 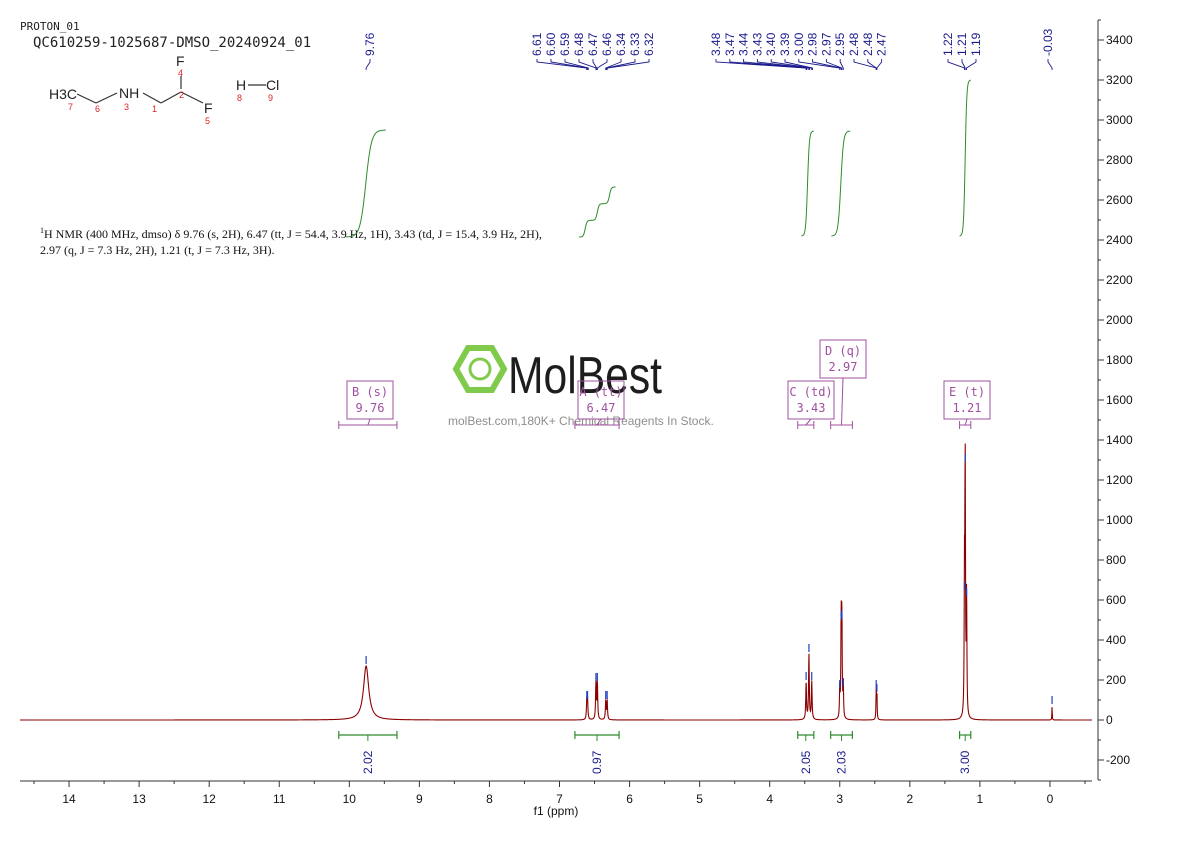 I want to click on y-tick-label: 2000, so click(x=1119, y=320).